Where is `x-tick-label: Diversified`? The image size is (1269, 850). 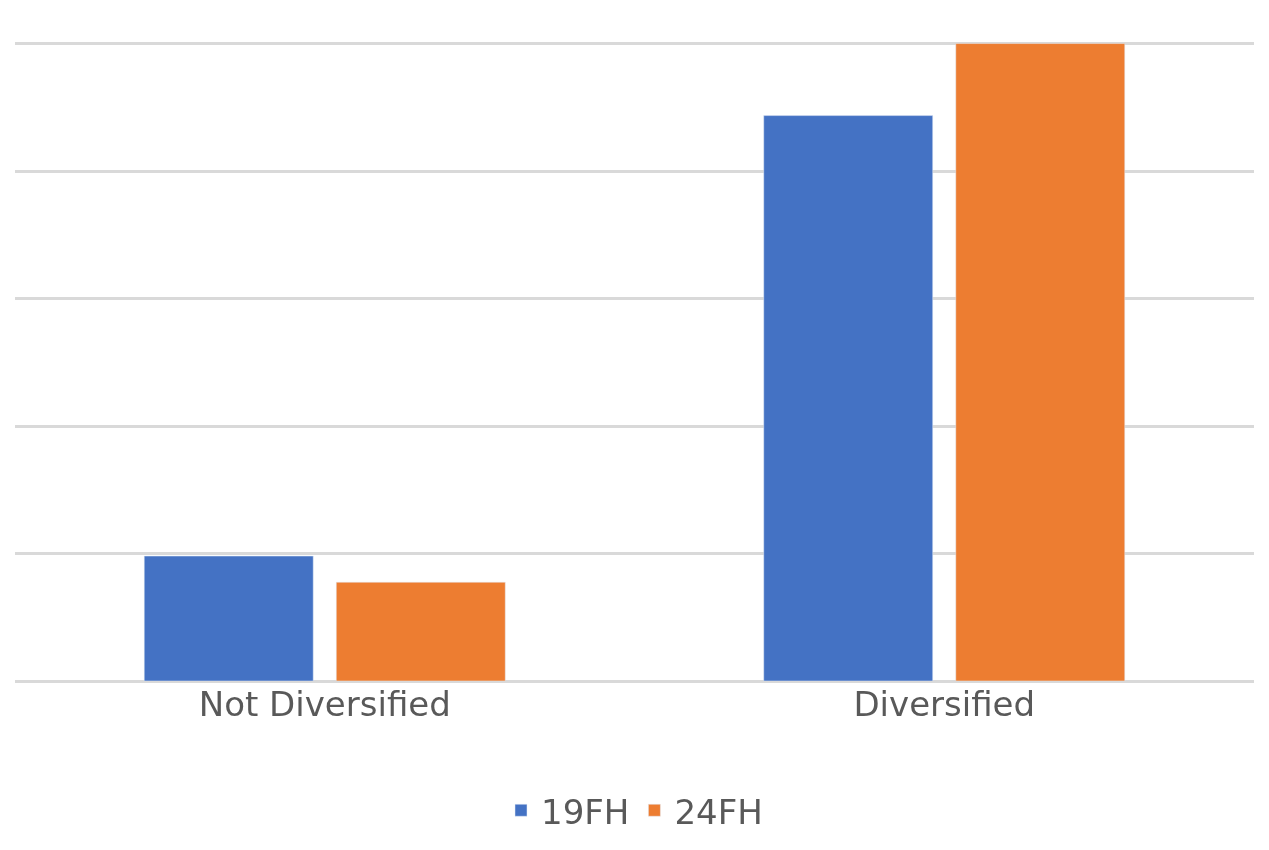 x-tick-label: Diversified is located at coordinates (944, 704).